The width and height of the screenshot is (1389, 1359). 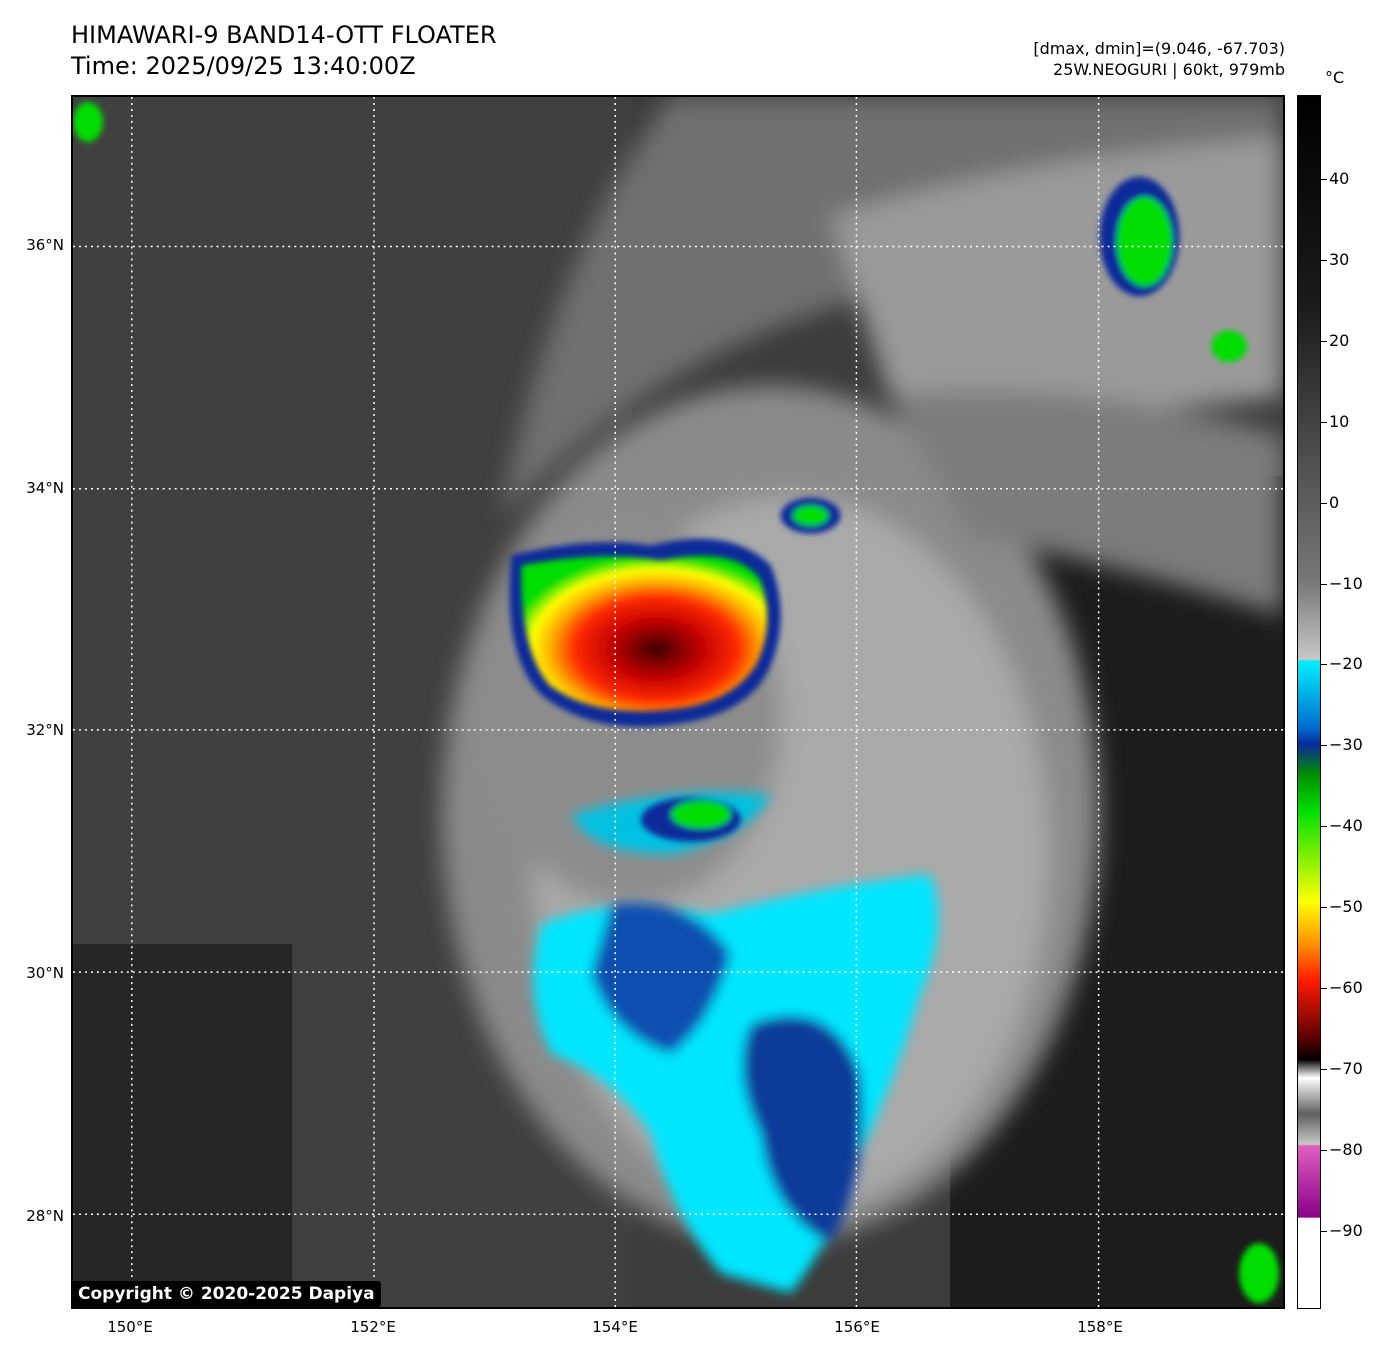 What do you see at coordinates (226, 1294) in the screenshot?
I see `copyright-badge: Copyright © 2020-2025 Dapiya` at bounding box center [226, 1294].